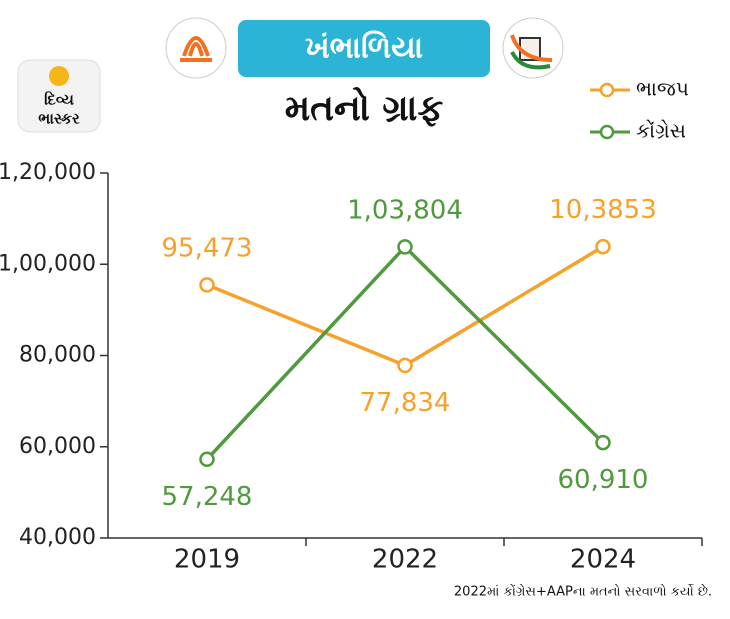  What do you see at coordinates (662, 89) in the screenshot?
I see `legend-label: ભાજપ` at bounding box center [662, 89].